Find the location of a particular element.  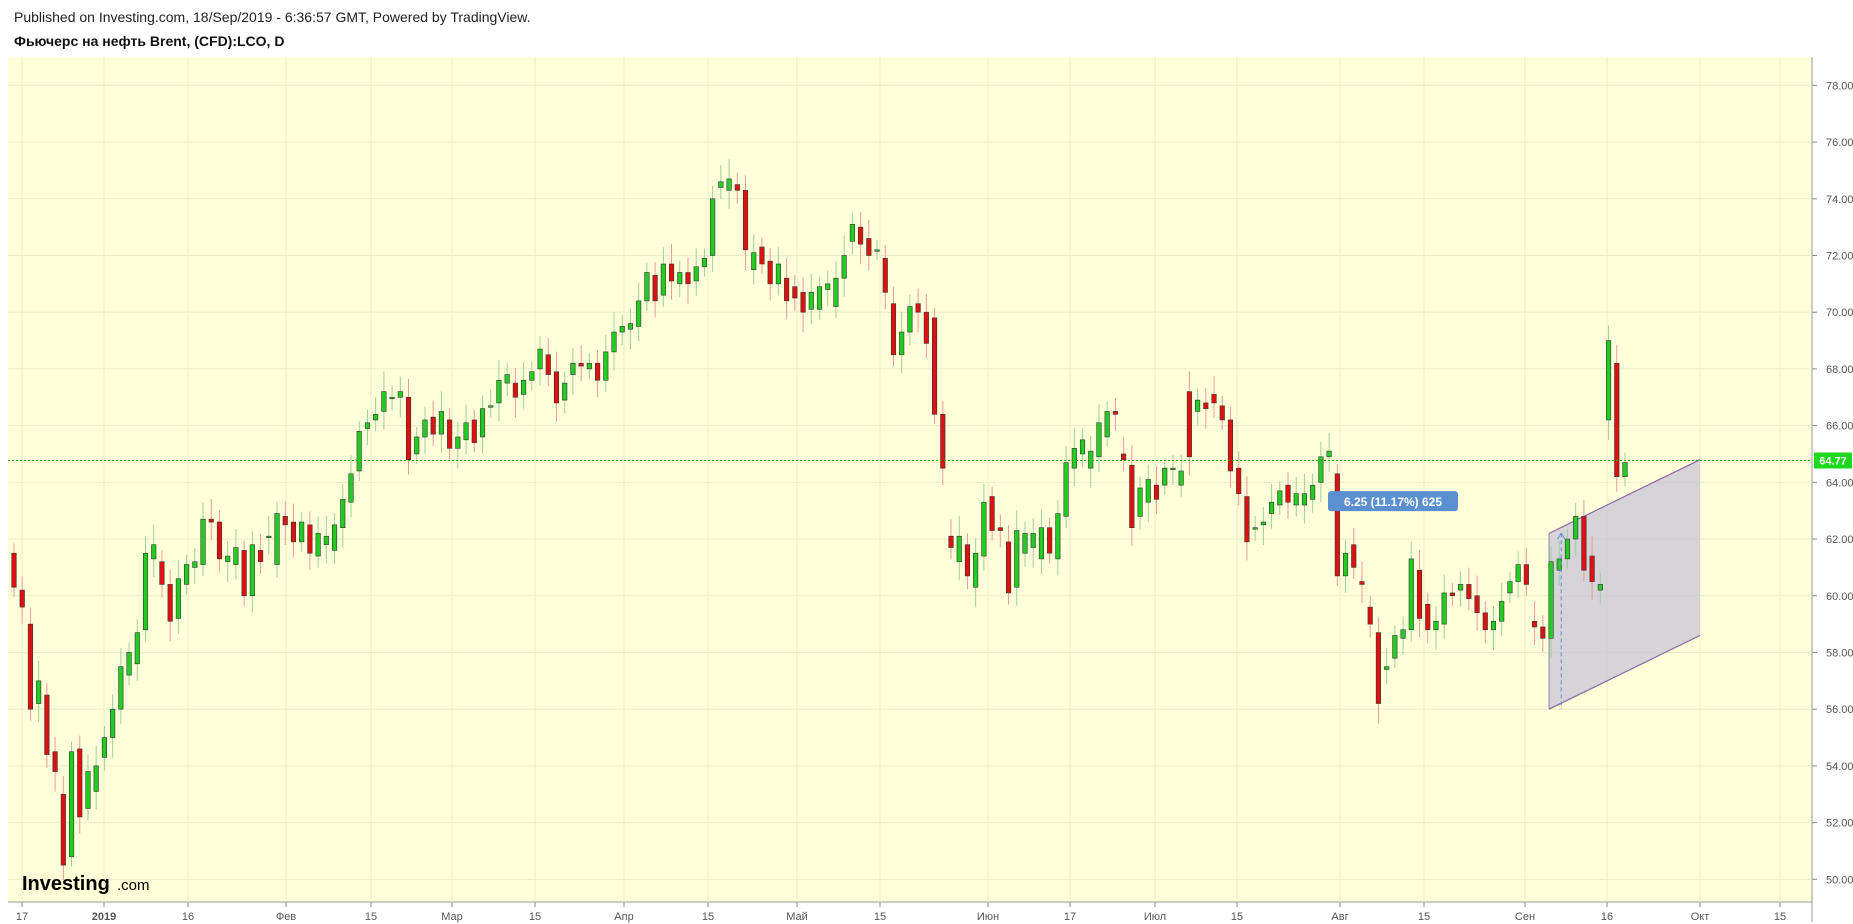

logo-suffix-text: .com is located at coordinates (133, 885).